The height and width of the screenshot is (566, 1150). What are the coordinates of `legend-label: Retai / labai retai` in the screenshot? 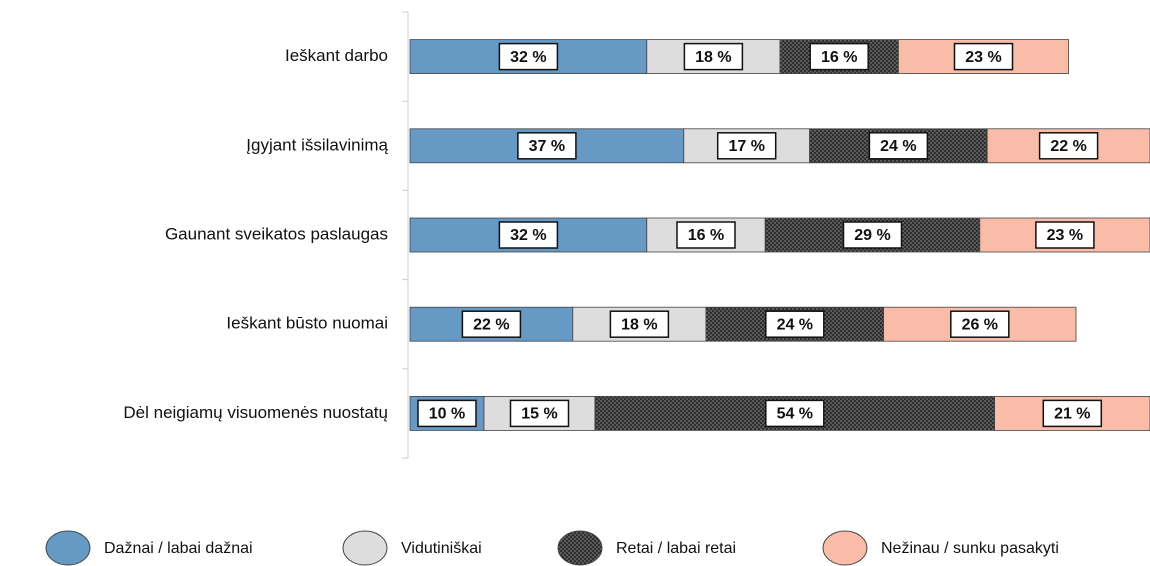 It's located at (676, 548).